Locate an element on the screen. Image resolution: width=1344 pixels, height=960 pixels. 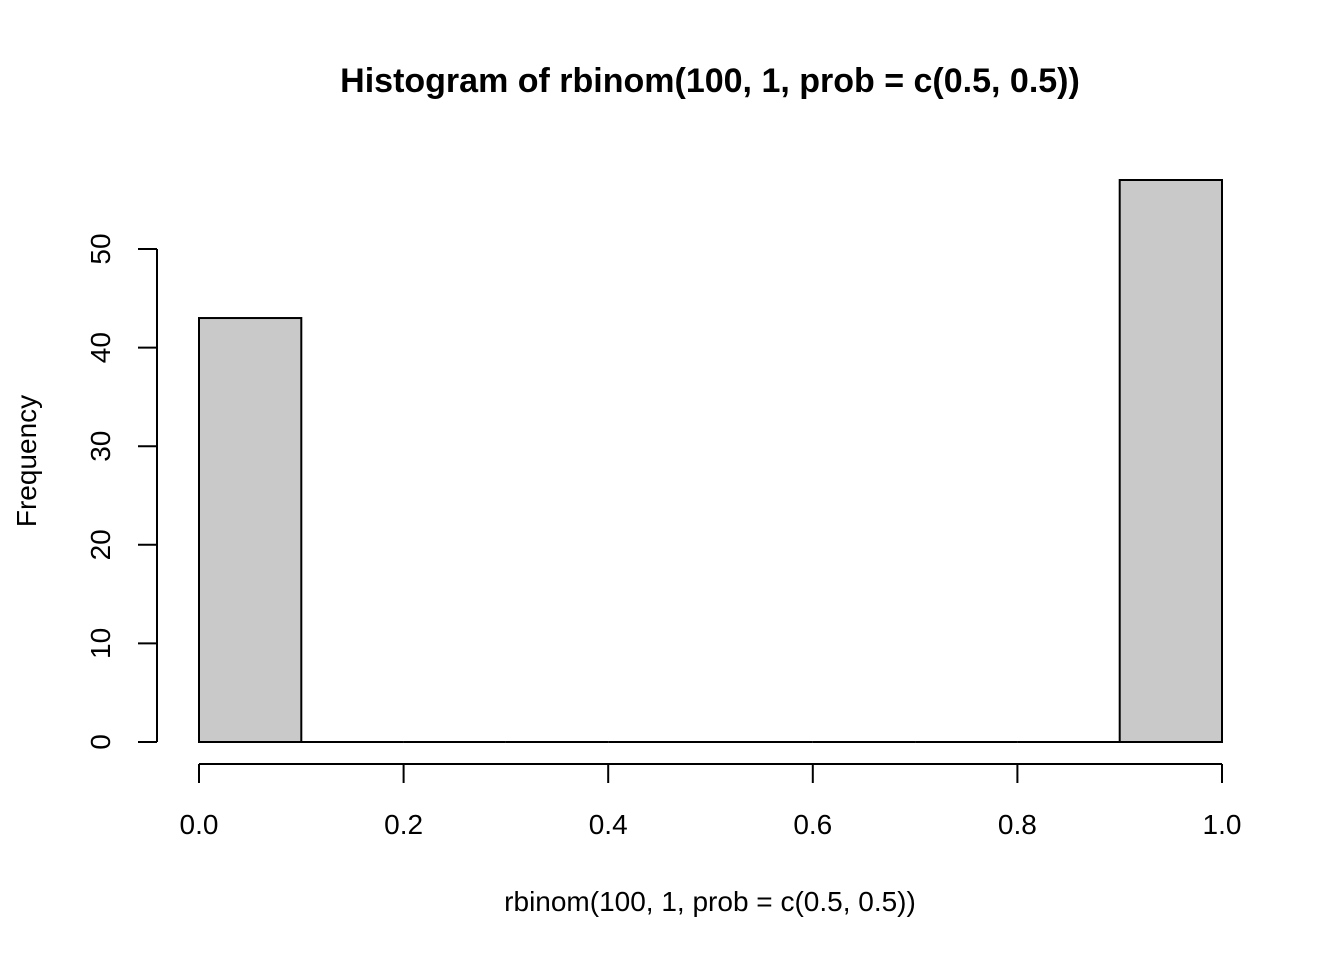
y-tick-label: 30 is located at coordinates (100, 446).